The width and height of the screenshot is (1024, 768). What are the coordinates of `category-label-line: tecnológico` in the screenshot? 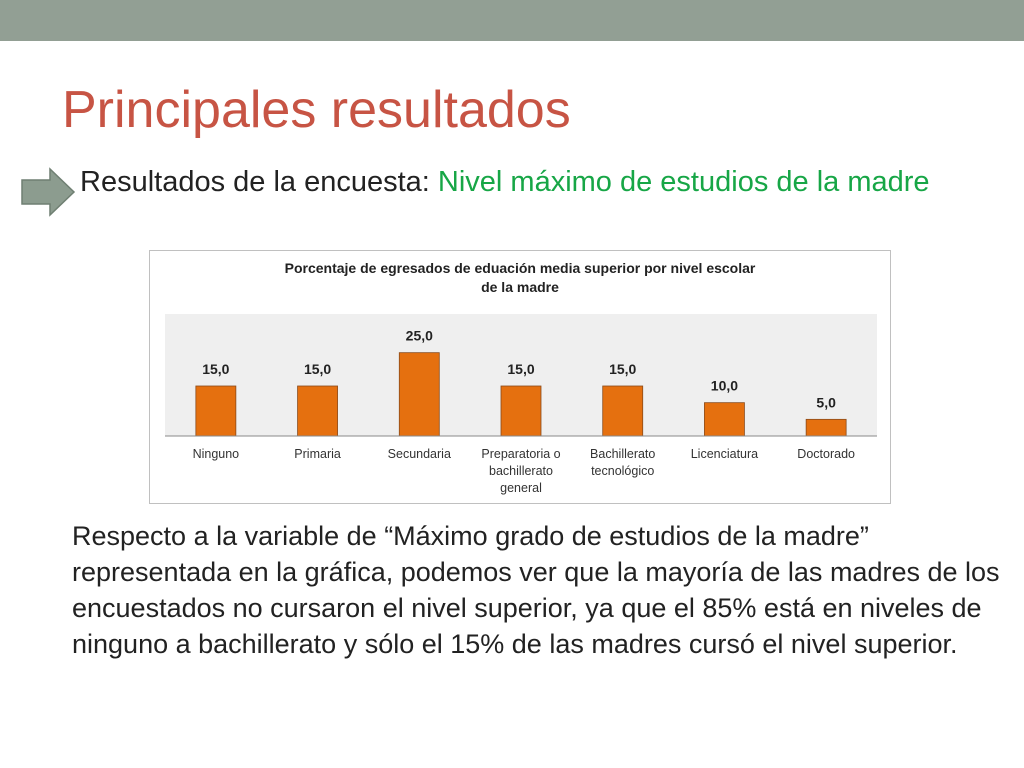 It's located at (622, 471).